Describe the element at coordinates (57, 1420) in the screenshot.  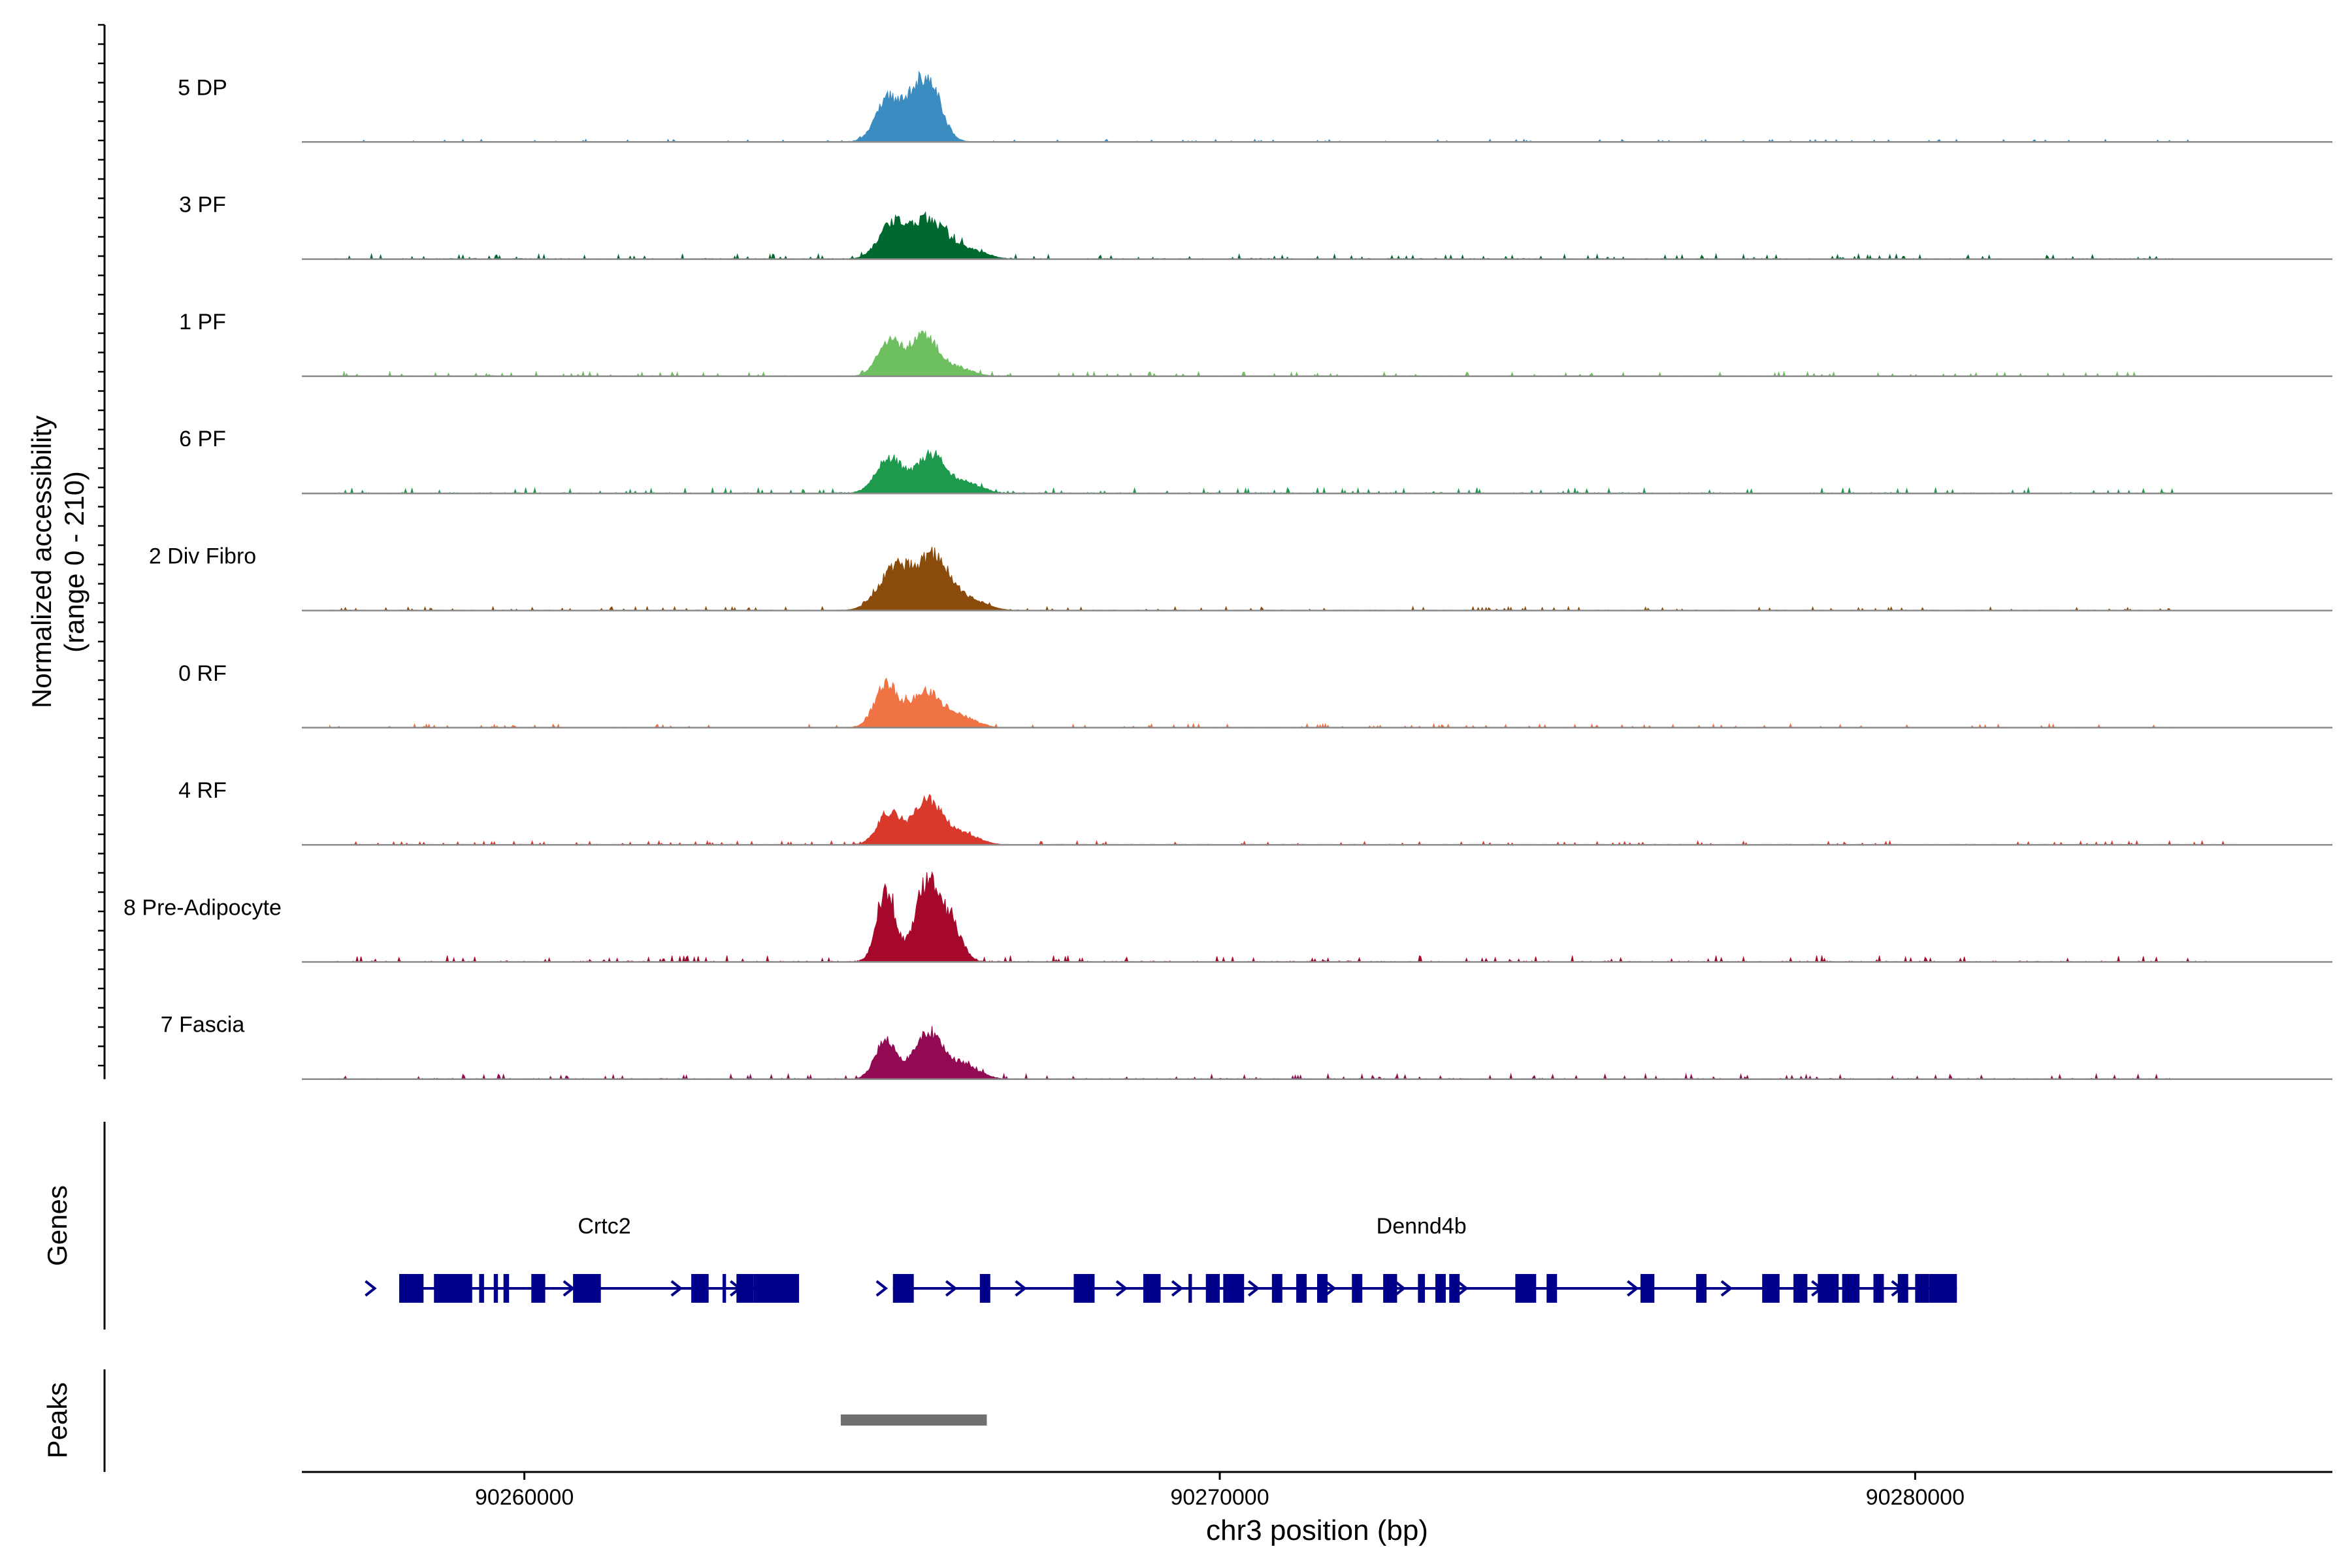
I see `peaks-track-label: Peaks` at that location.